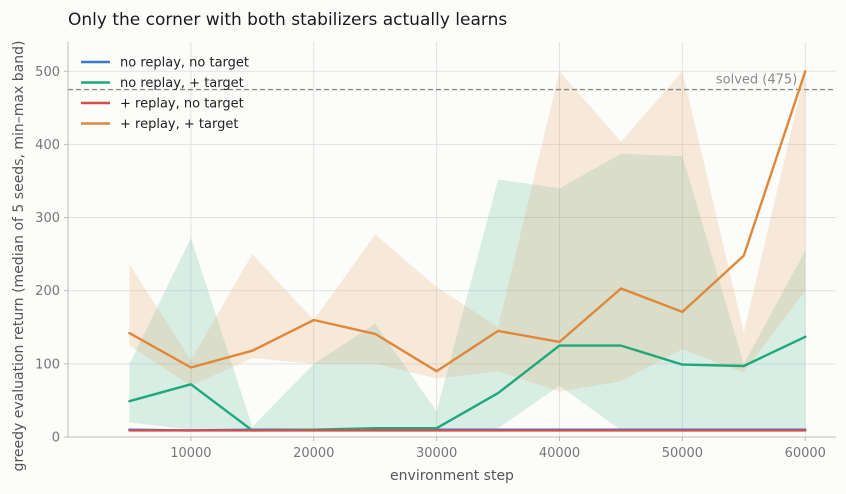 This screenshot has width=846, height=494. I want to click on x-tick-label: 20000, so click(313, 453).